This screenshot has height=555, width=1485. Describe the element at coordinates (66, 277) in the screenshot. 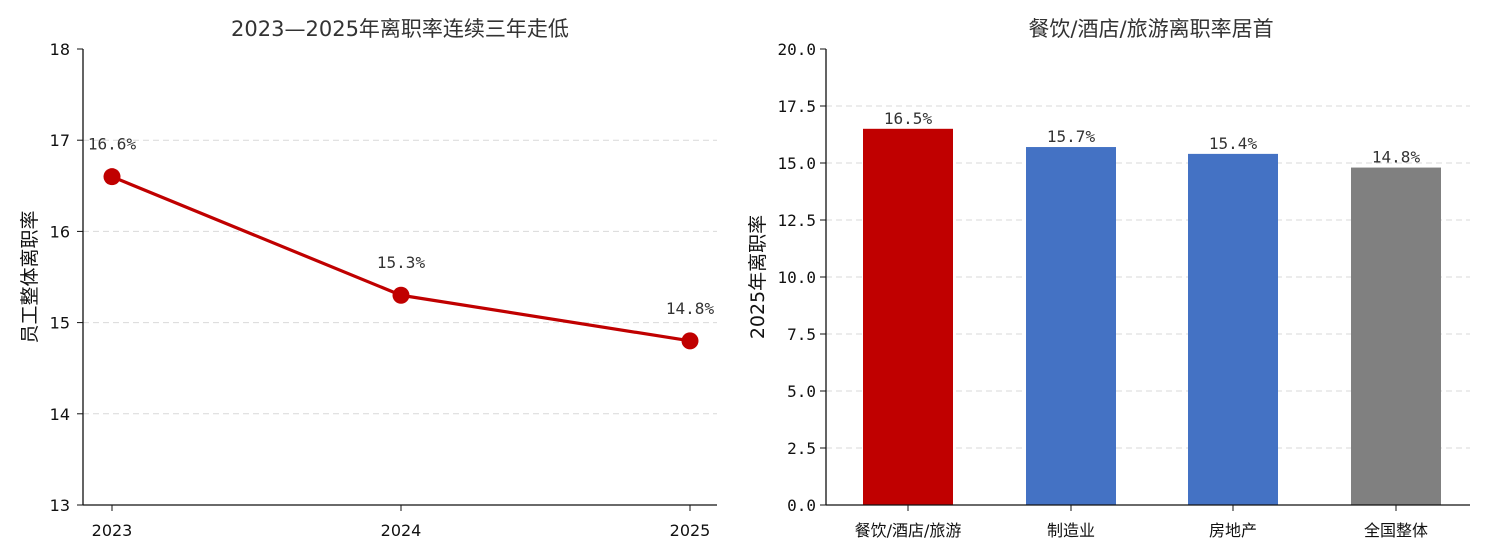

I see `line-chart-y-ticks: 13 14 15 16 17 18` at that location.